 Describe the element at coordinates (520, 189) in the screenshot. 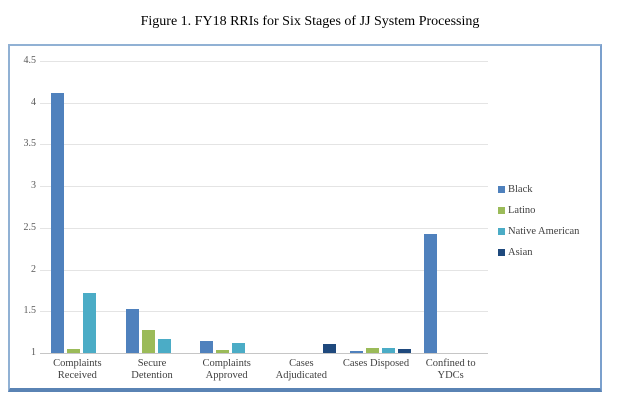

I see `legend-label: Black` at that location.